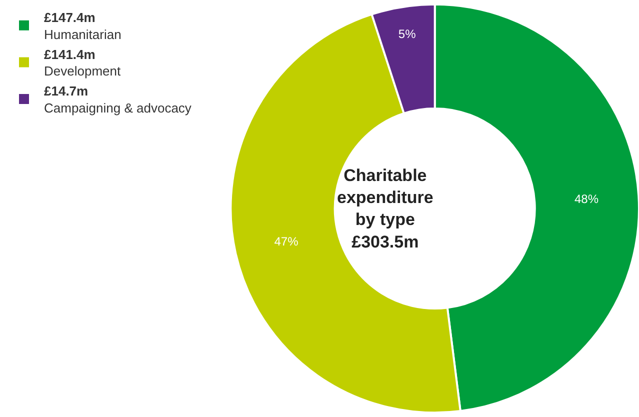 Image resolution: width=639 pixels, height=417 pixels. What do you see at coordinates (83, 26) in the screenshot?
I see `legend-label: £147.4m Humanitarian` at bounding box center [83, 26].